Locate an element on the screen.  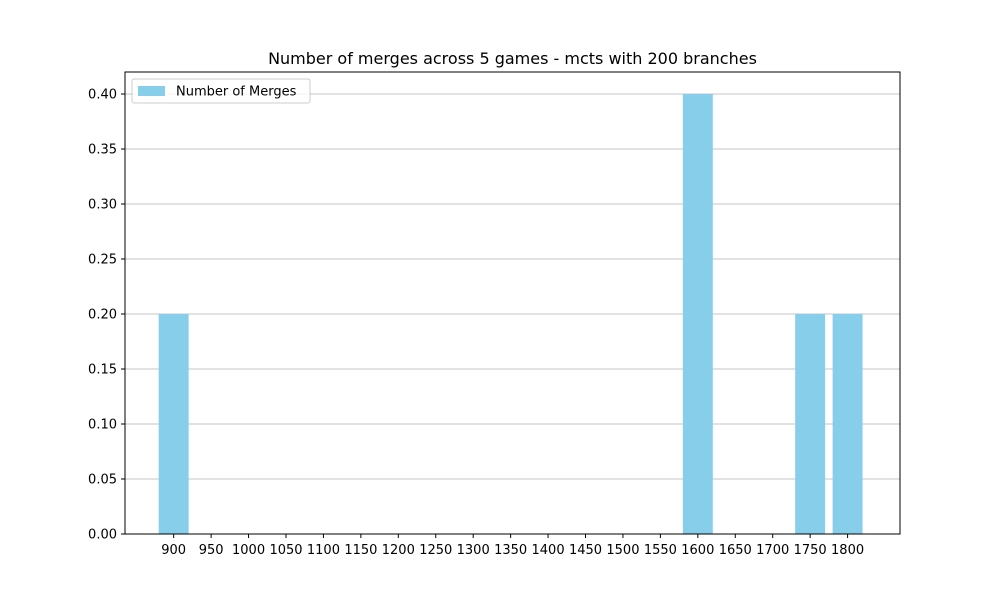
x-tick-label: 1400 is located at coordinates (548, 550).